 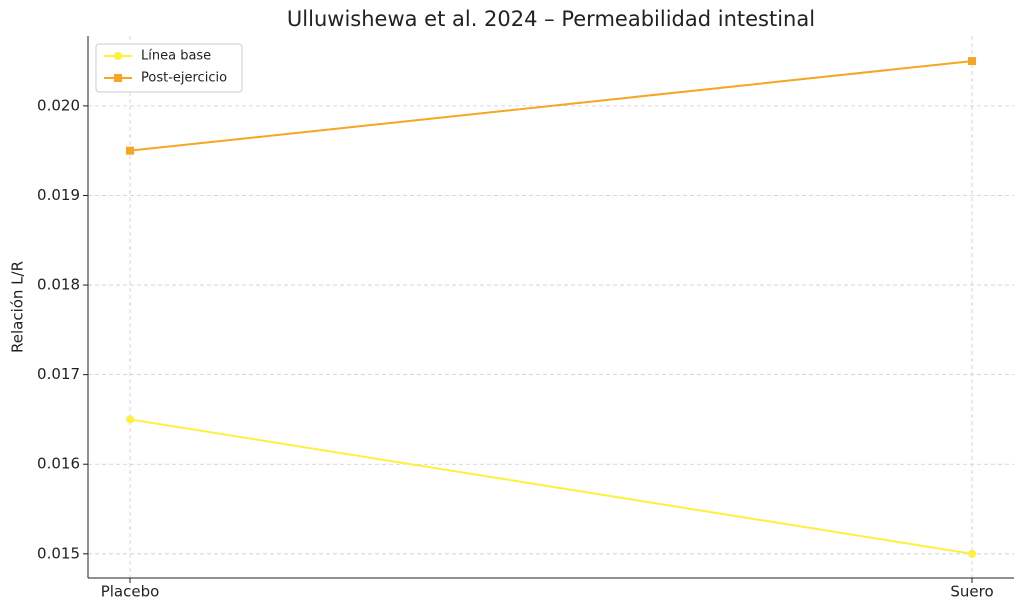 What do you see at coordinates (58, 374) in the screenshot?
I see `y-tick-label: 0.017` at bounding box center [58, 374].